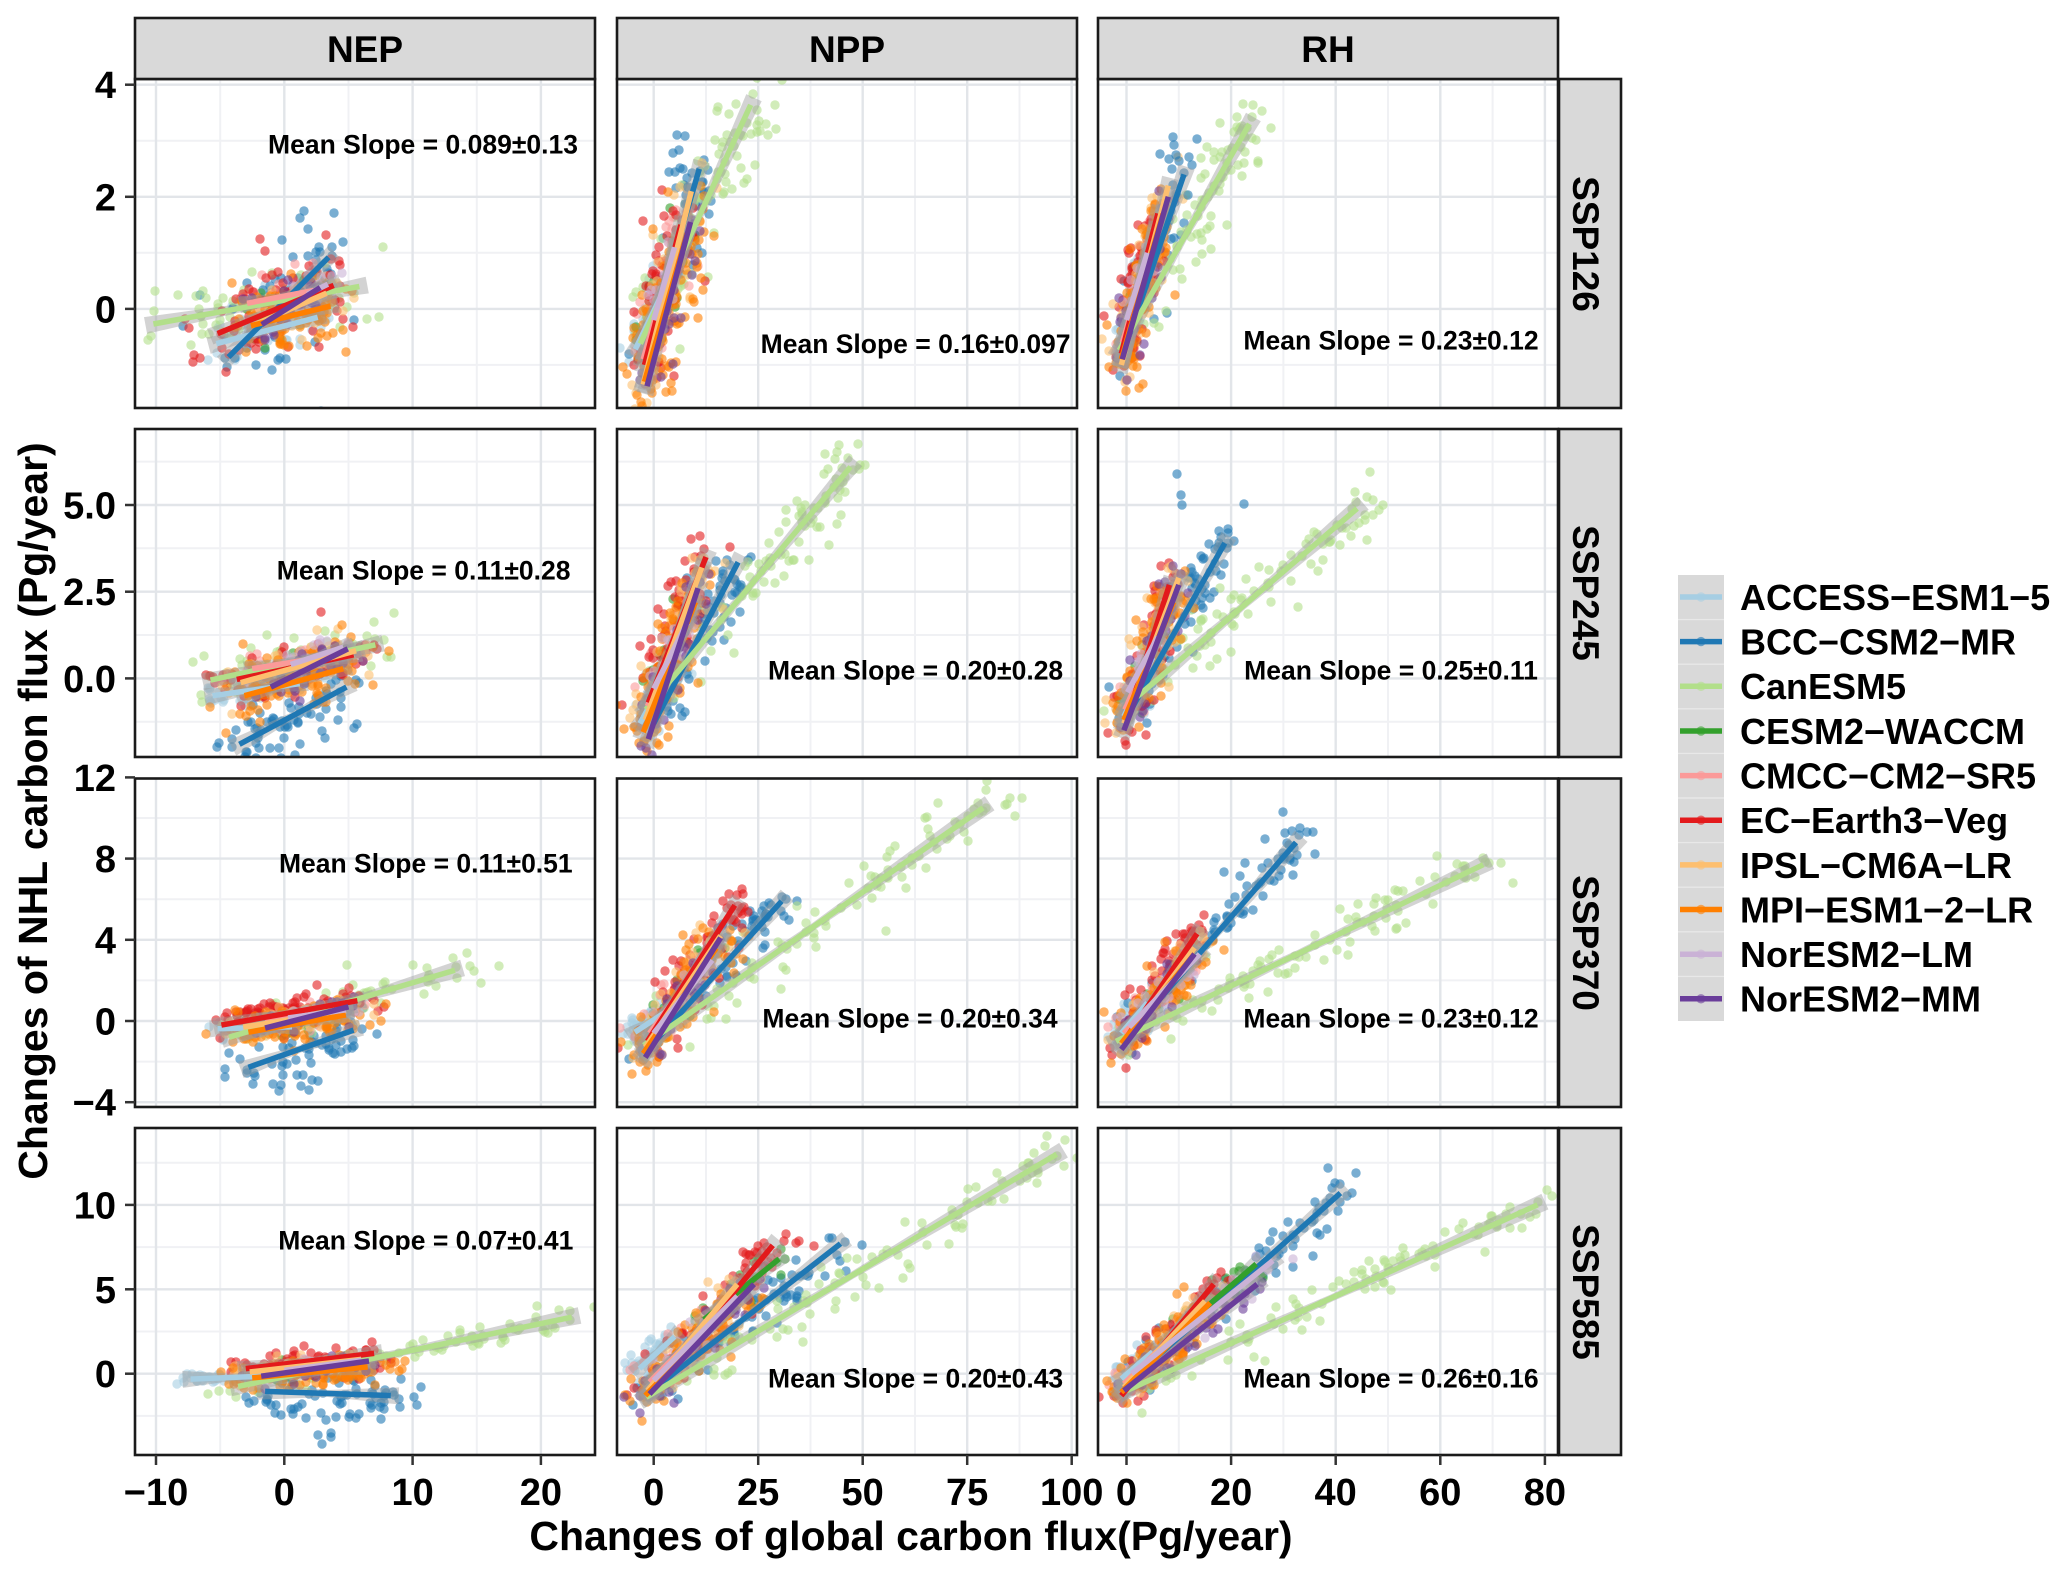 The width and height of the screenshot is (2067, 1577). What do you see at coordinates (1391, 671) in the screenshot?
I see `svg-text: Mean Slope = 0.25±0.11` at bounding box center [1391, 671].